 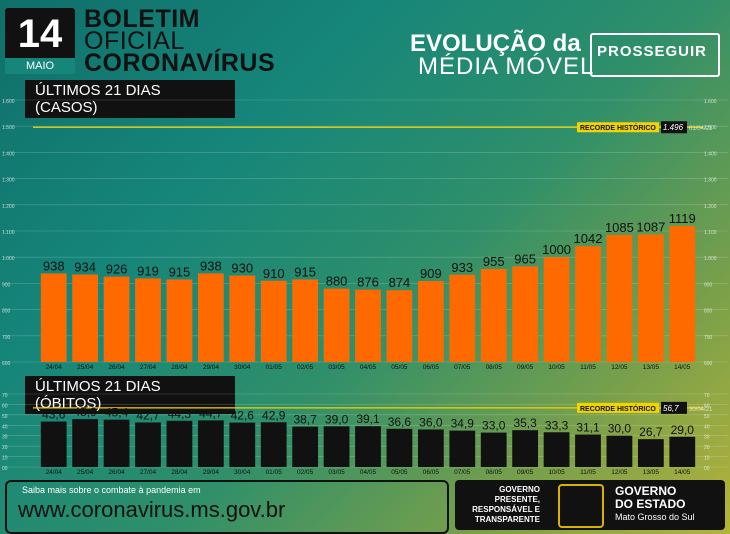 I want to click on y-tick-label: 700, so click(x=708, y=338).